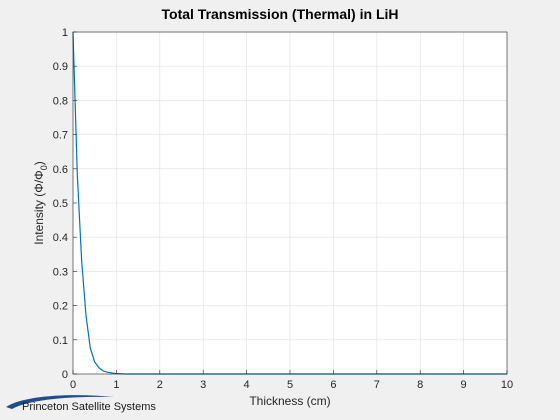 Image resolution: width=560 pixels, height=420 pixels. What do you see at coordinates (39, 163) in the screenshot?
I see `y-axis-label-close: )` at bounding box center [39, 163].